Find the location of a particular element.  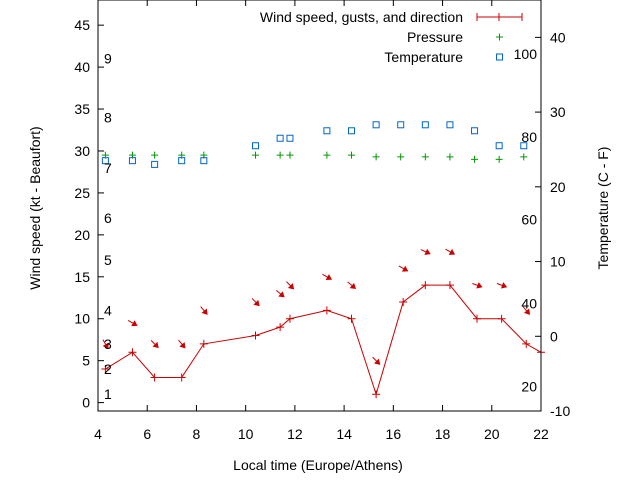

y-left-tick-label: 15 is located at coordinates (82, 277).